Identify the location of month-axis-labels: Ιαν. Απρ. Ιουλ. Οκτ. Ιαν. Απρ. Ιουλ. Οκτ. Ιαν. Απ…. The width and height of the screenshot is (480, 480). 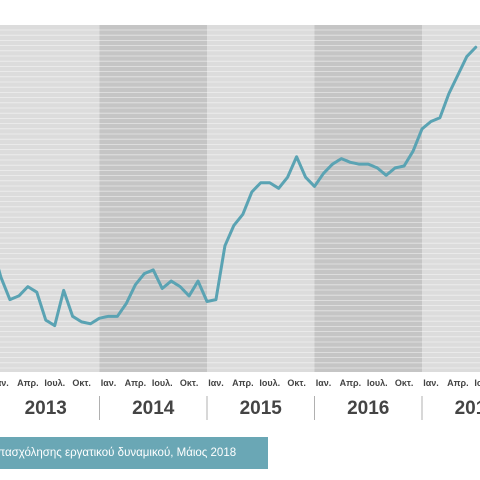
(240, 383).